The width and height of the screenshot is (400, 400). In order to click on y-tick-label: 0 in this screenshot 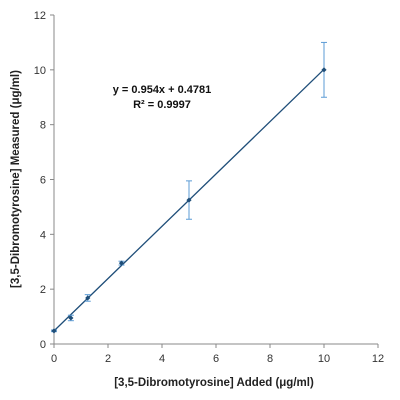, I will do `click(43, 345)`.